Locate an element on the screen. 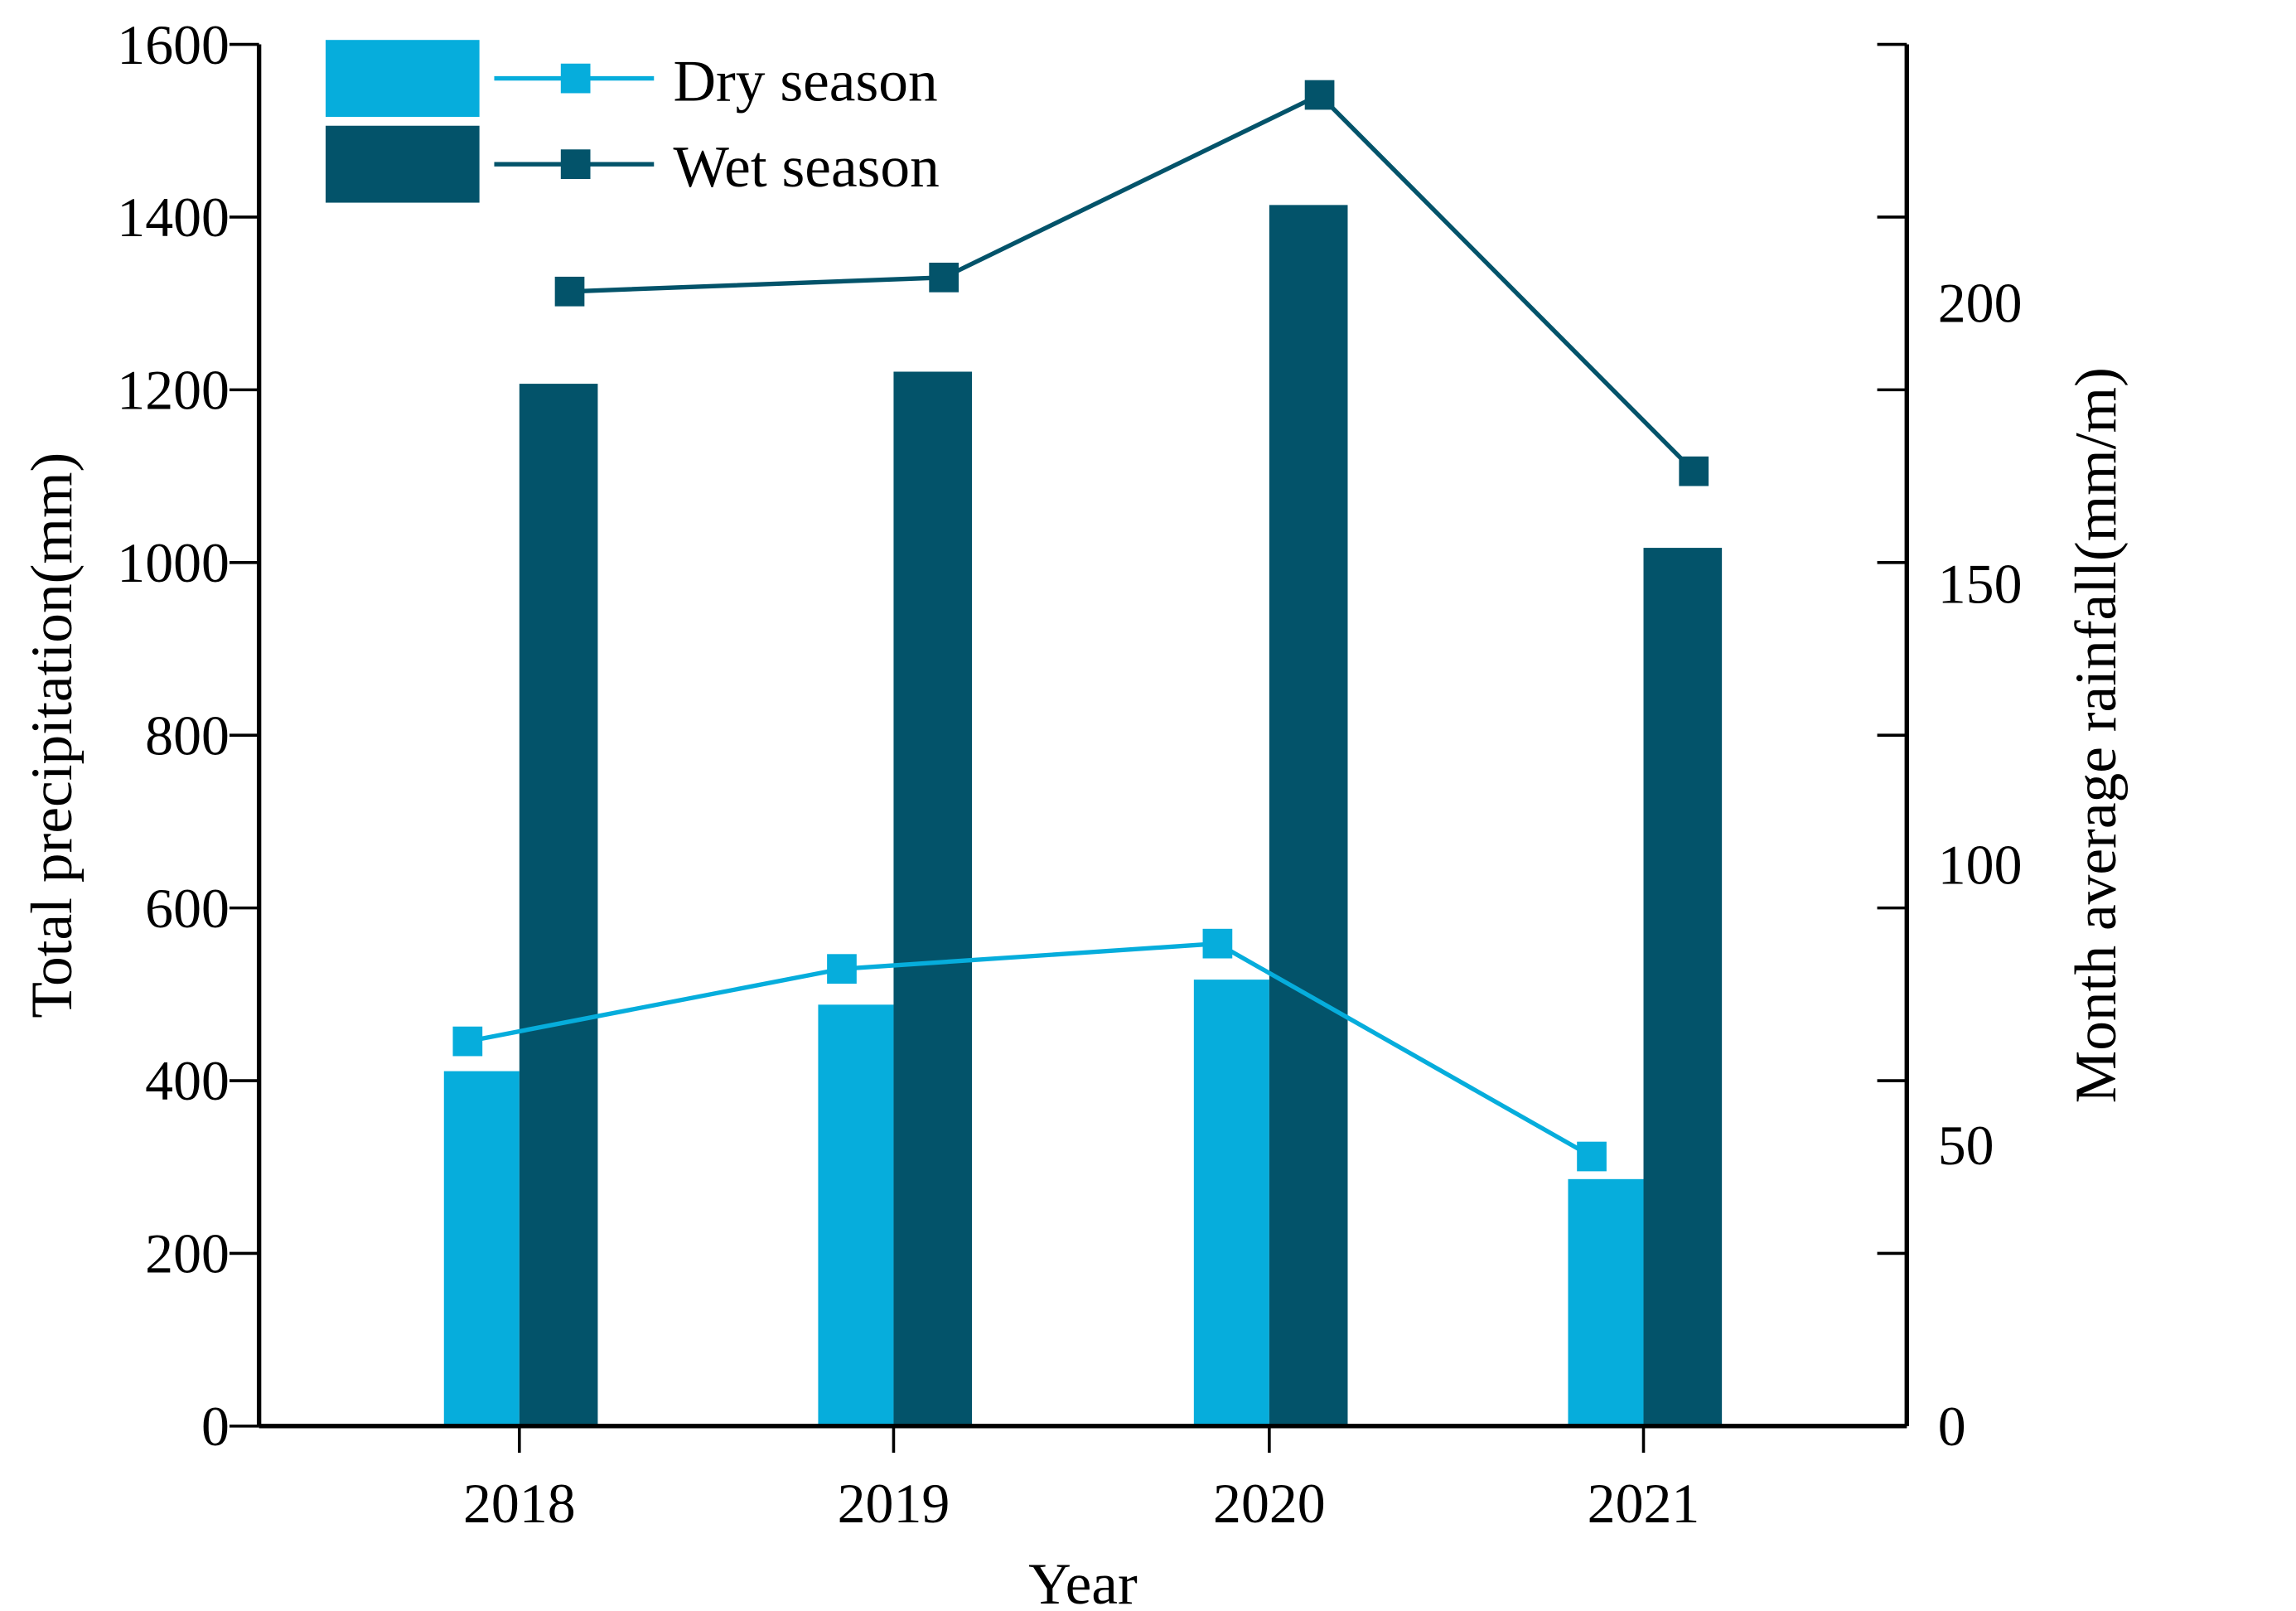 The height and width of the screenshot is (1611, 2296). marker-wet-2019 is located at coordinates (944, 277).